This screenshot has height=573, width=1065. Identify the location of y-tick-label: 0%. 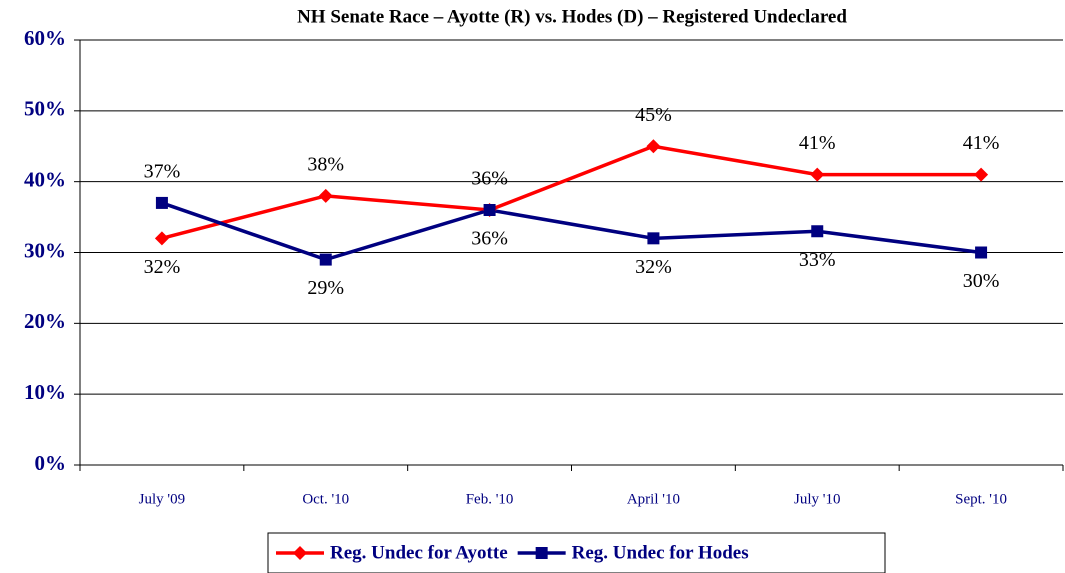
(51, 463).